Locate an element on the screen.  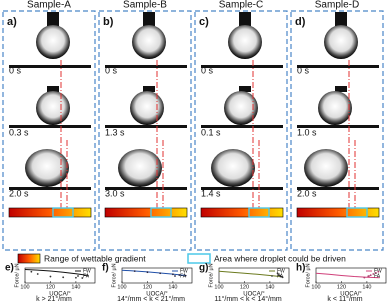
caption: k < 11°/mm is located at coordinates (344, 299).